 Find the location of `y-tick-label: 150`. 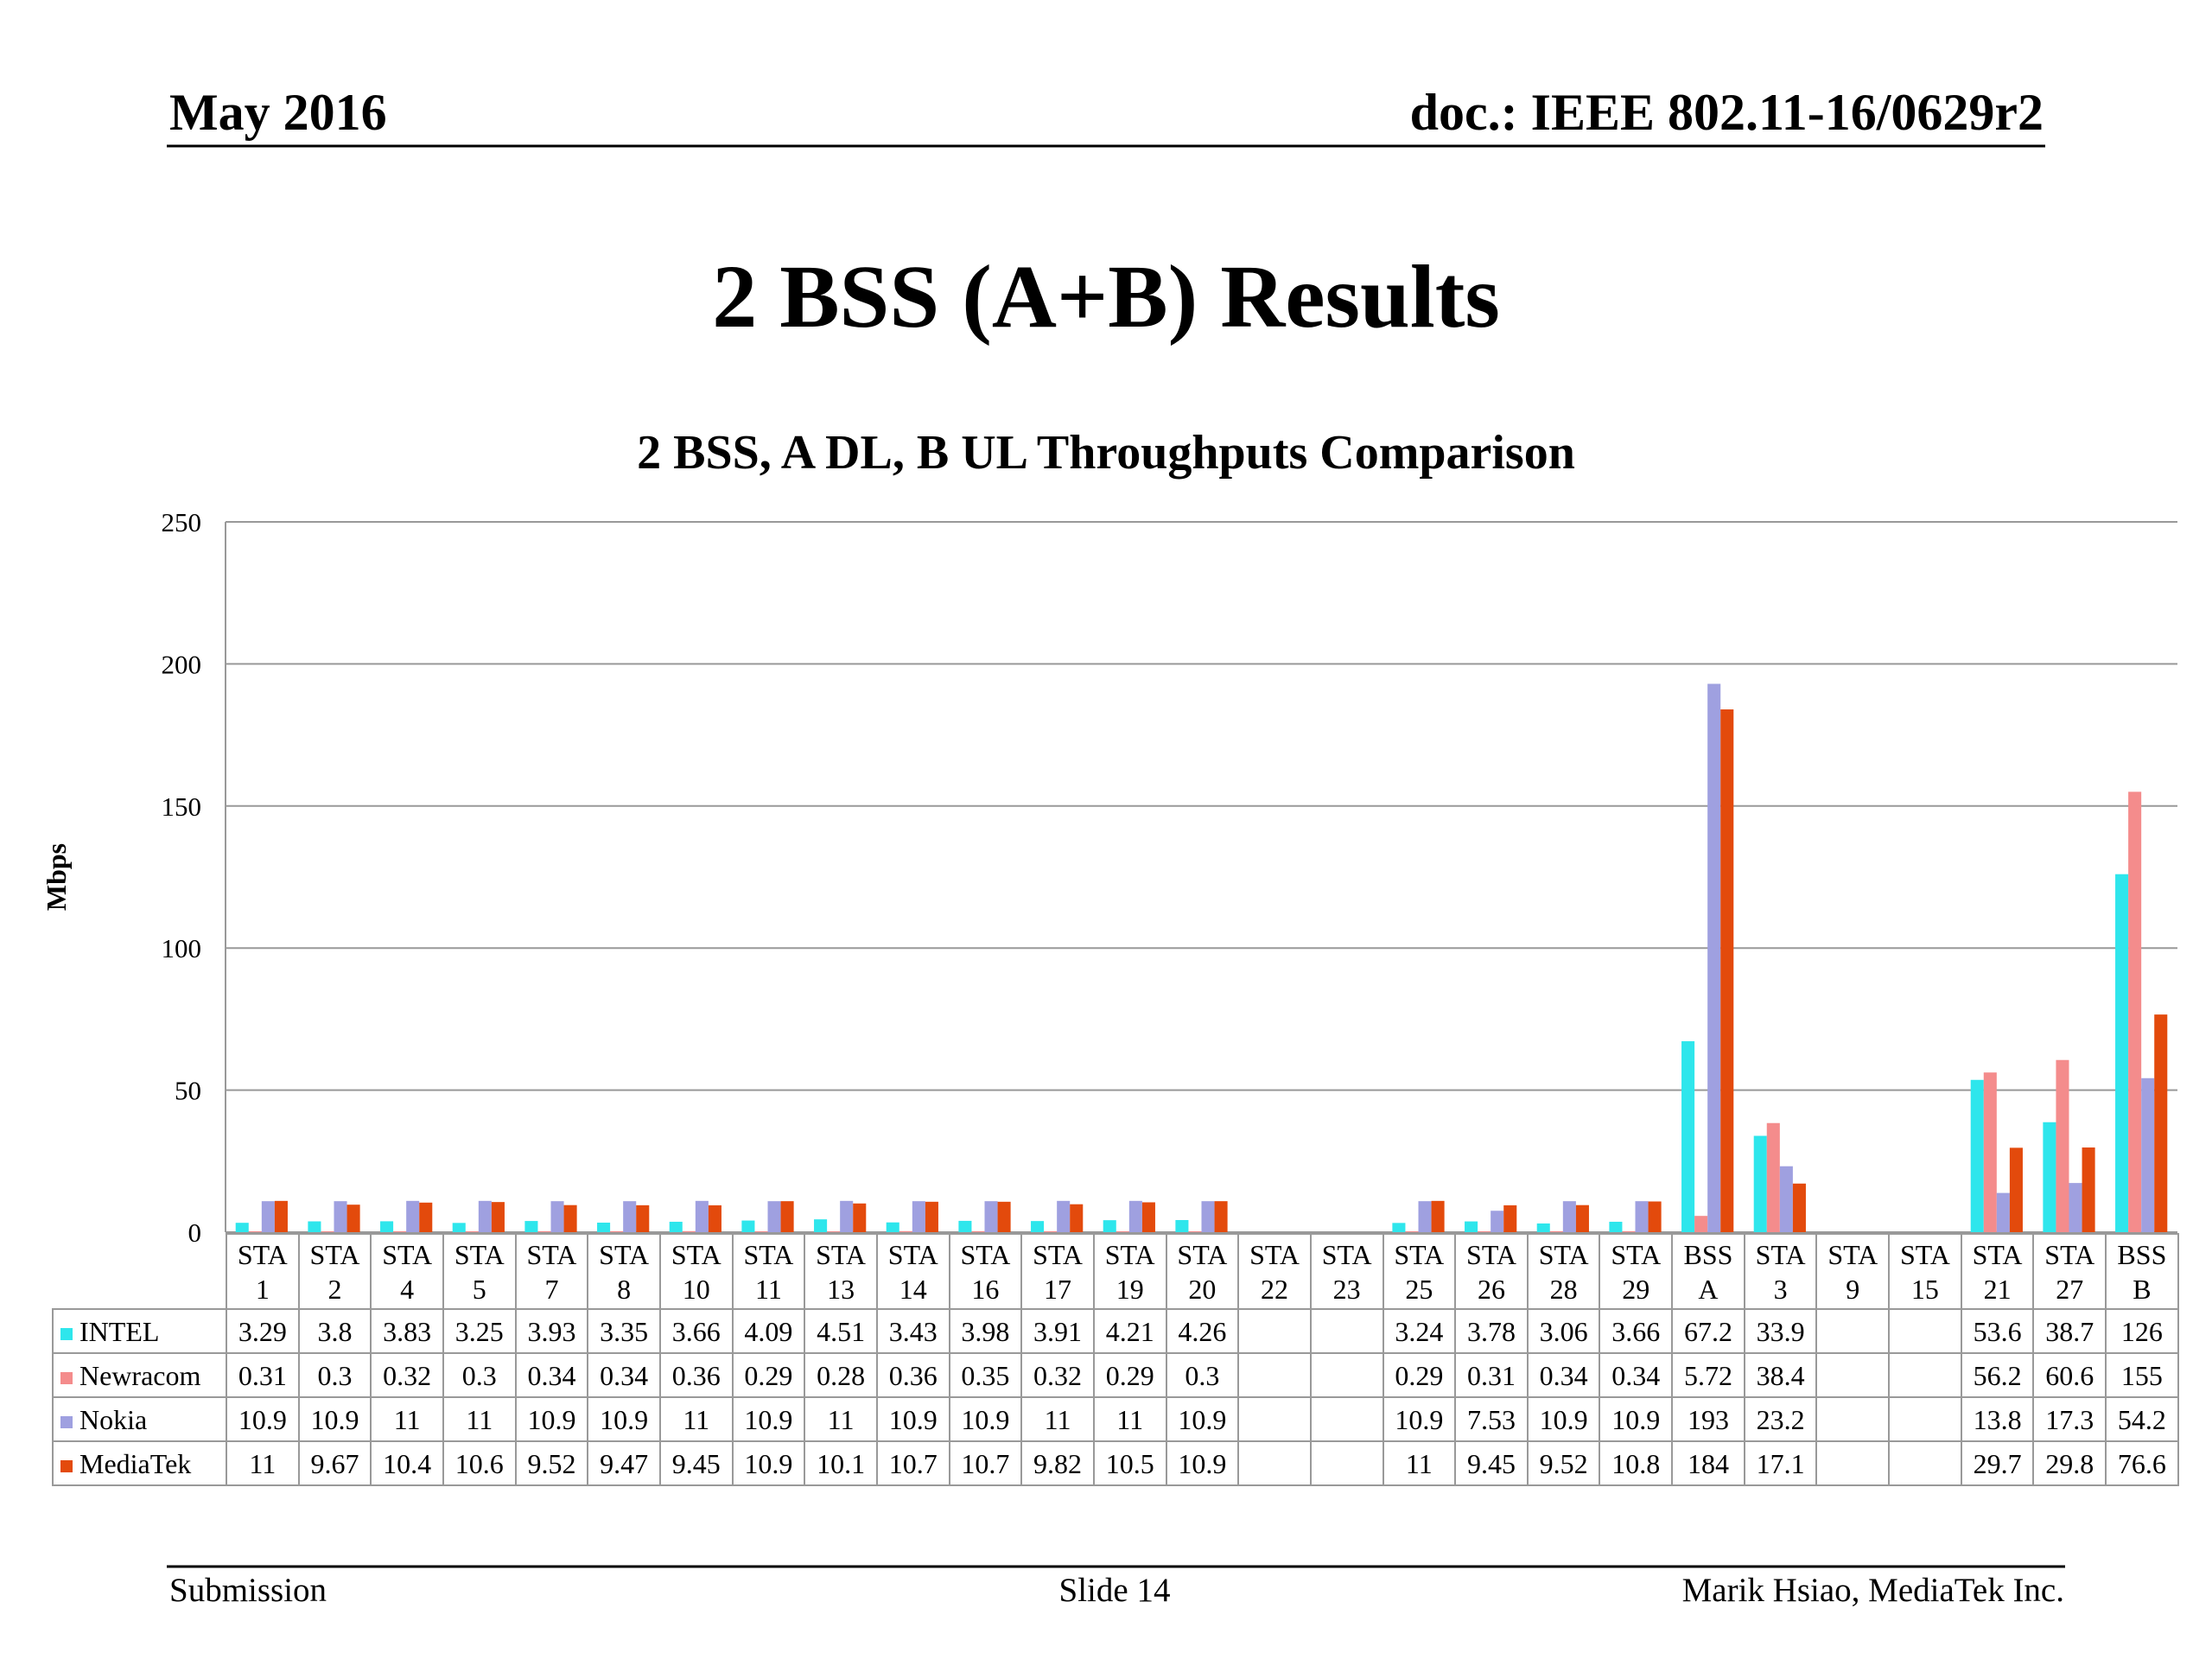

y-tick-label: 150 is located at coordinates (182, 806).